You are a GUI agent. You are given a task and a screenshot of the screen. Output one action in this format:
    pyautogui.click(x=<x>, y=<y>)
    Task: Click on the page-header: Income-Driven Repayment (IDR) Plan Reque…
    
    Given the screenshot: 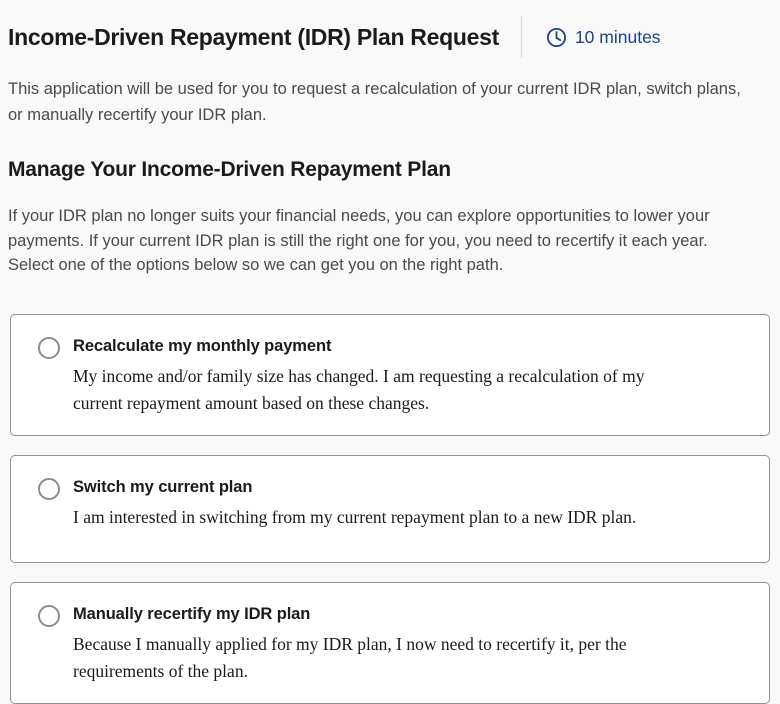 What is the action you would take?
    pyautogui.click(x=390, y=37)
    